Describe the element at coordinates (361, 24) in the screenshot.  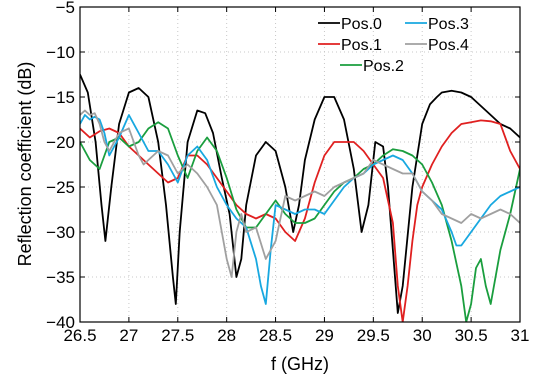
I see `legend-label: Pos.0` at that location.